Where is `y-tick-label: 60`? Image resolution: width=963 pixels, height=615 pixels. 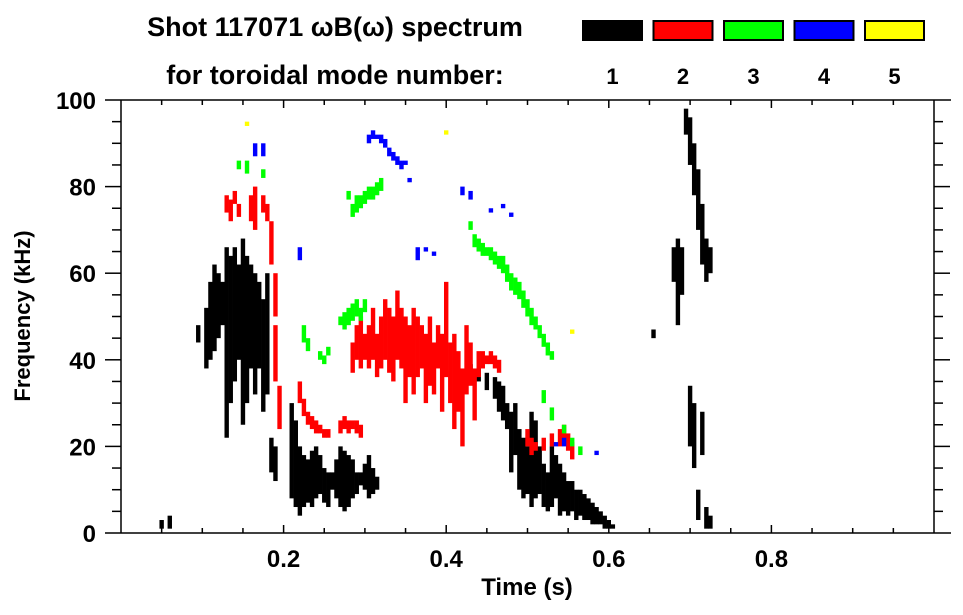 y-tick-label: 60 is located at coordinates (82, 274).